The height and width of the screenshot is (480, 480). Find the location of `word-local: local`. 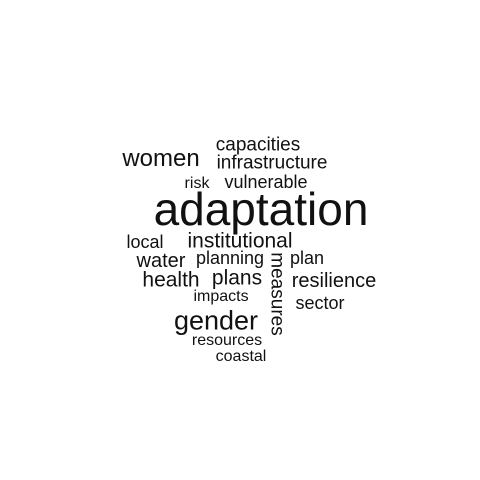

word-local: local is located at coordinates (145, 242).